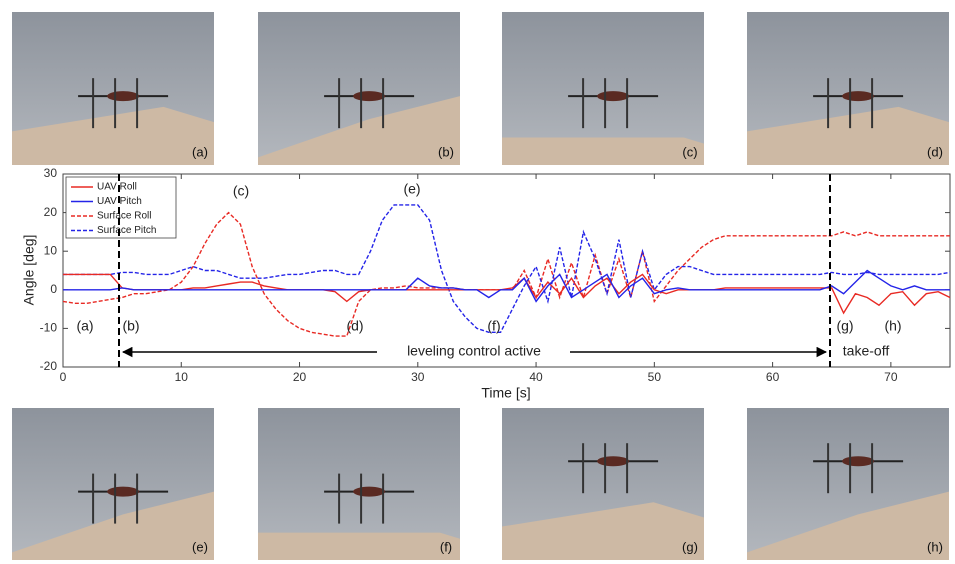  Describe the element at coordinates (359, 88) in the screenshot. I see `photo: (b)` at that location.